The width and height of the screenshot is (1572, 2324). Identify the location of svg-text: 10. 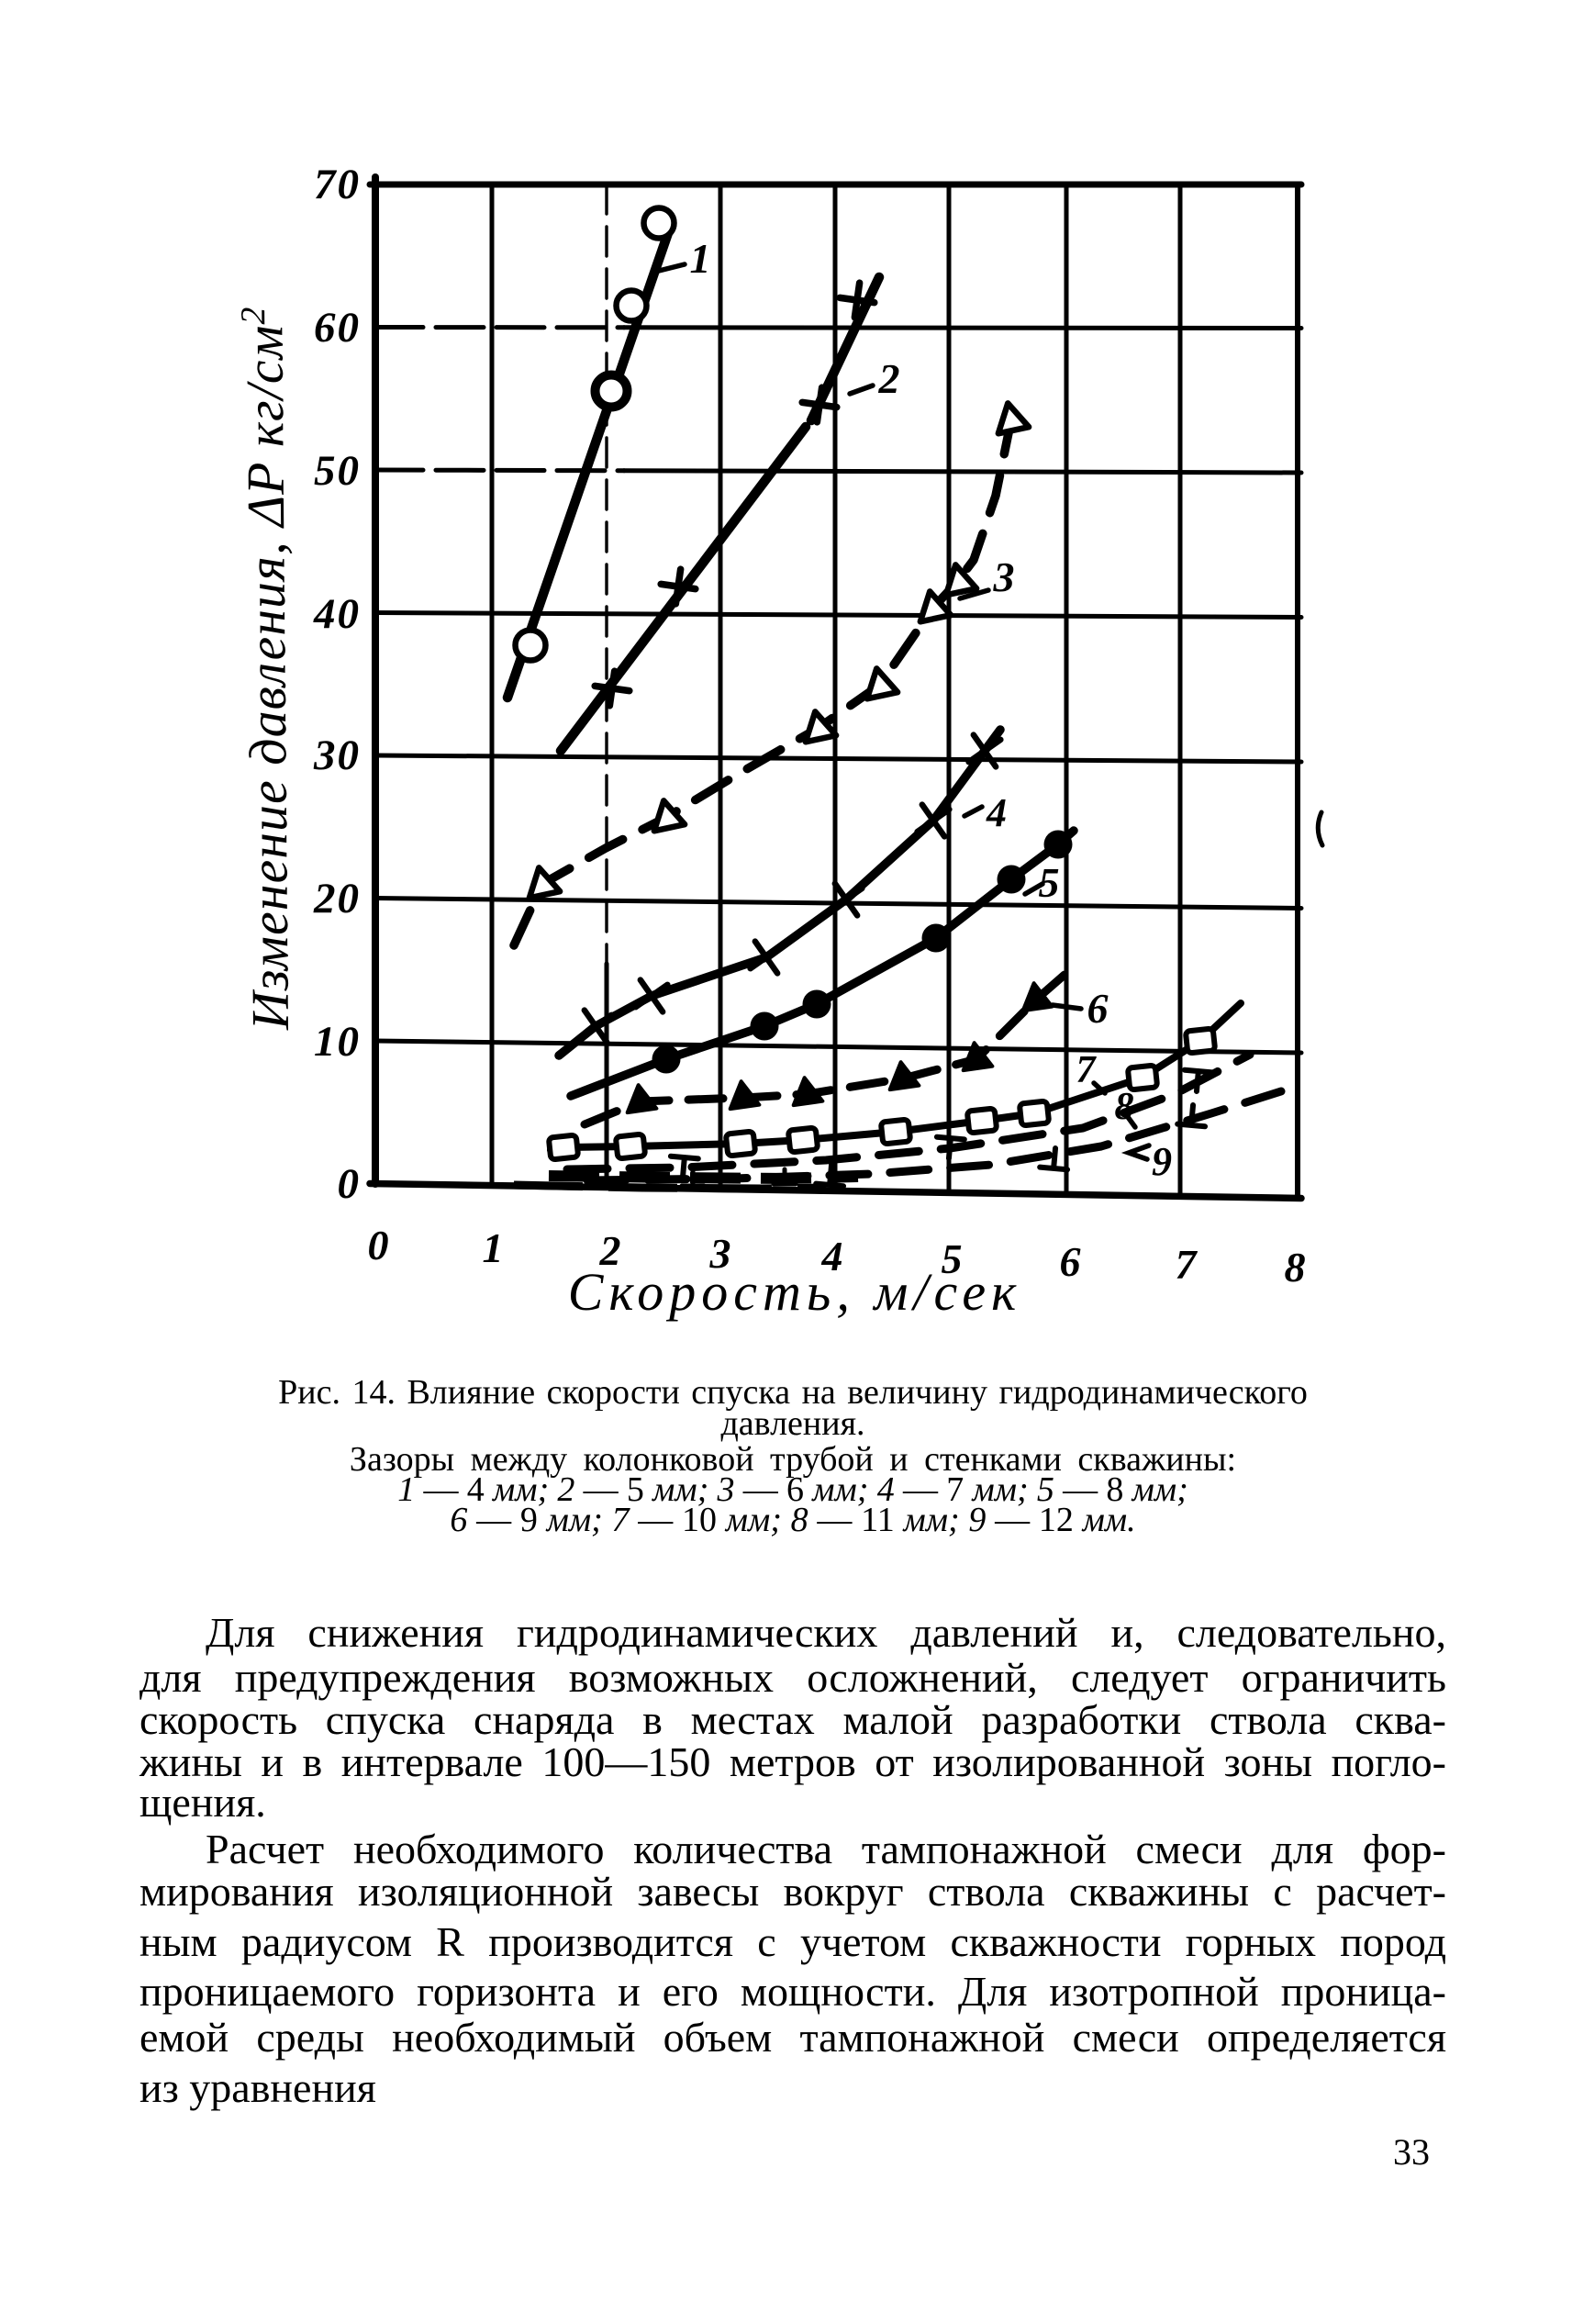
(337, 1042).